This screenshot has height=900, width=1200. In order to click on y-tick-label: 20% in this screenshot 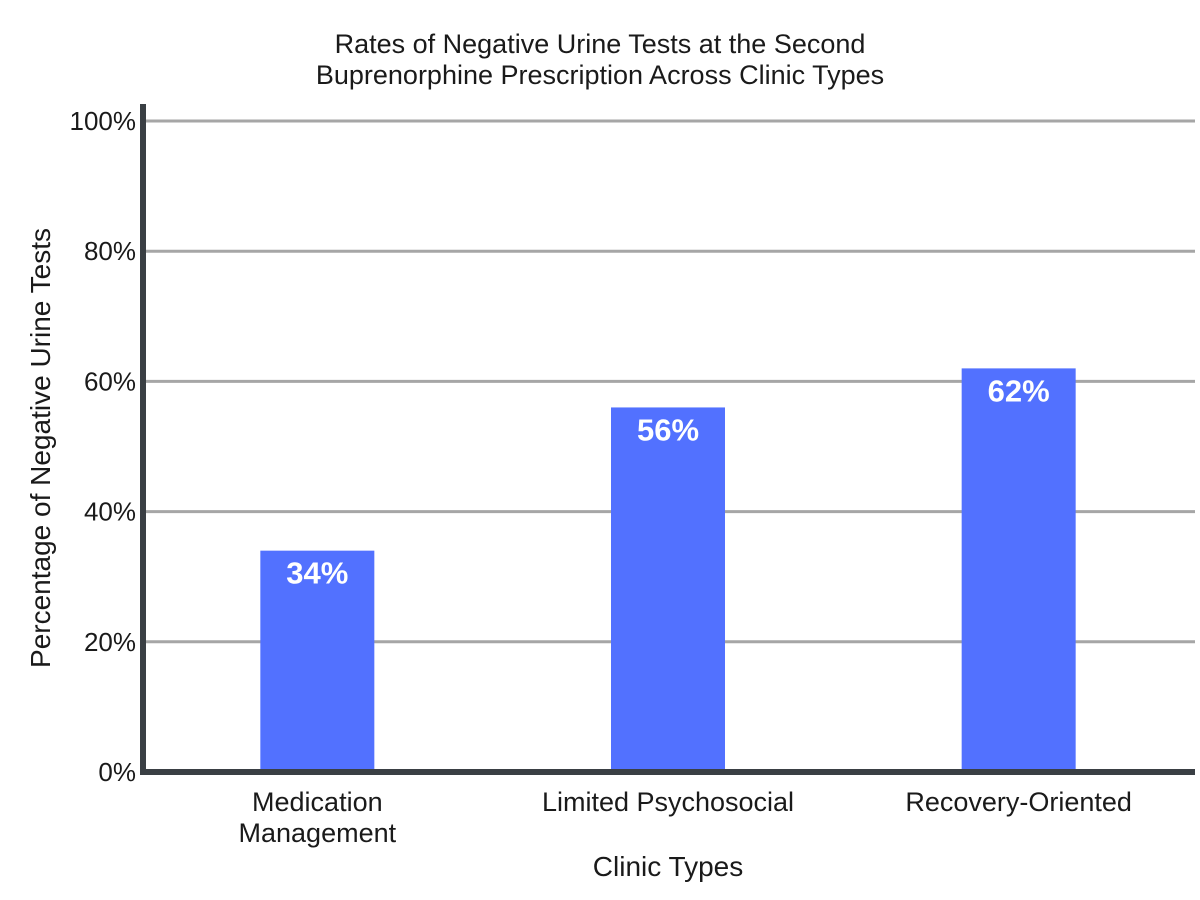, I will do `click(110, 642)`.